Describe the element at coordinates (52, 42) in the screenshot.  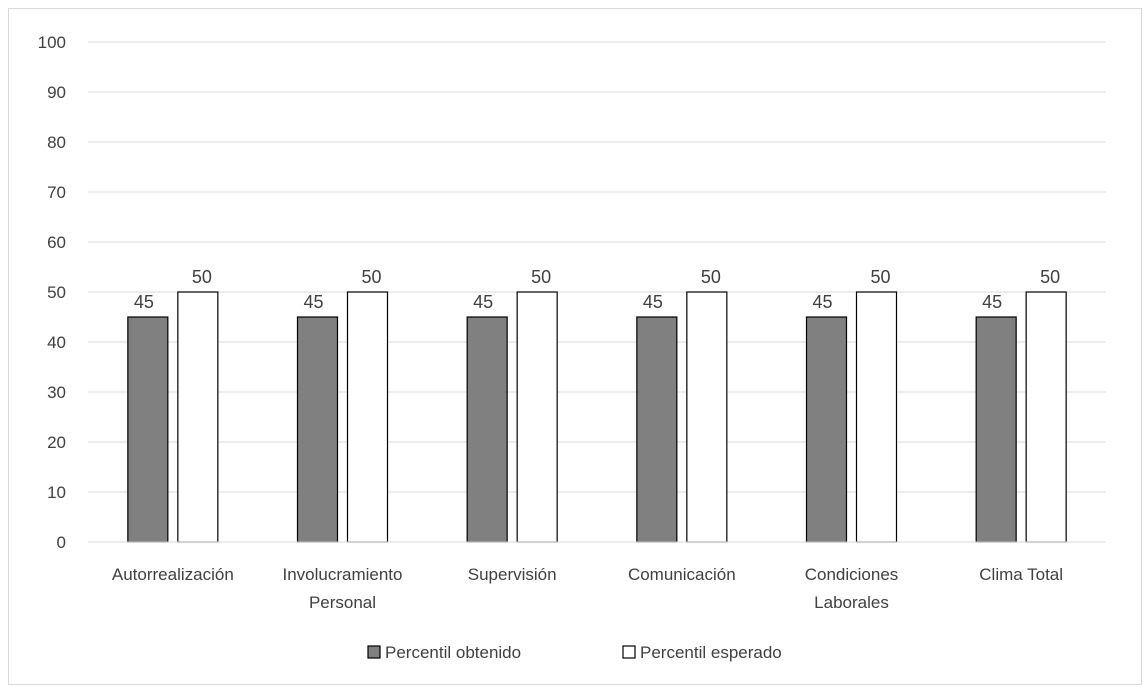
I see `y-tick-label: 100` at that location.